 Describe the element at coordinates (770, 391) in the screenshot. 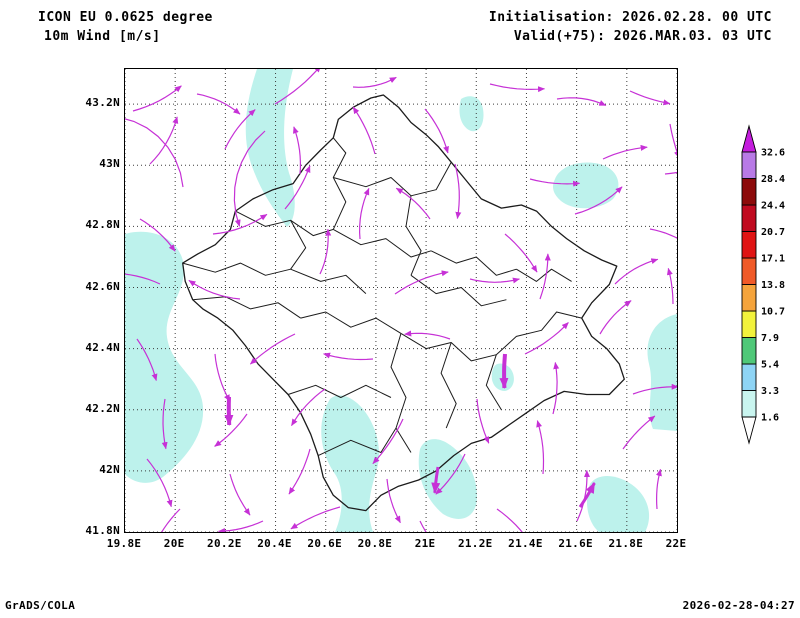

I see `colorbar-label: 3.3` at that location.